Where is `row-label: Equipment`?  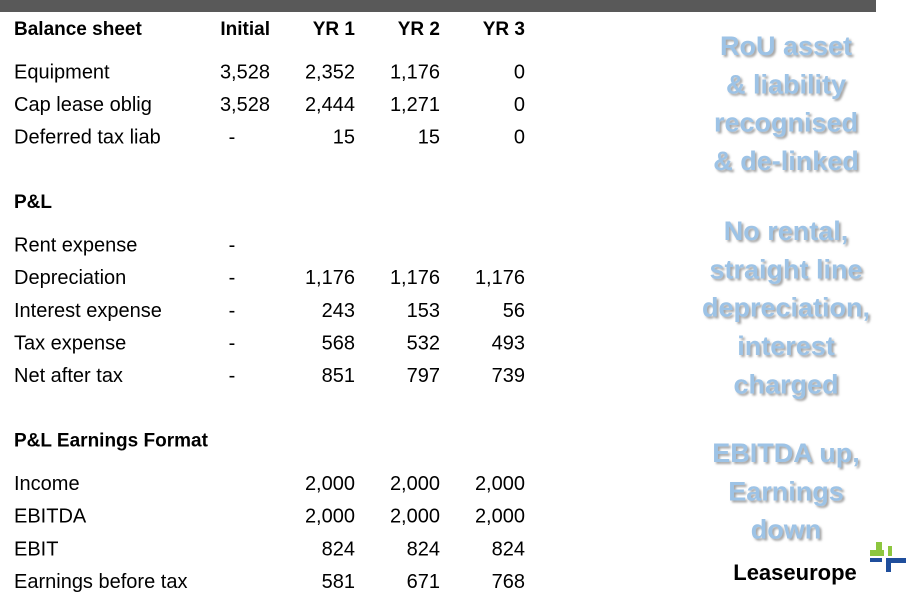 row-label: Equipment is located at coordinates (62, 72).